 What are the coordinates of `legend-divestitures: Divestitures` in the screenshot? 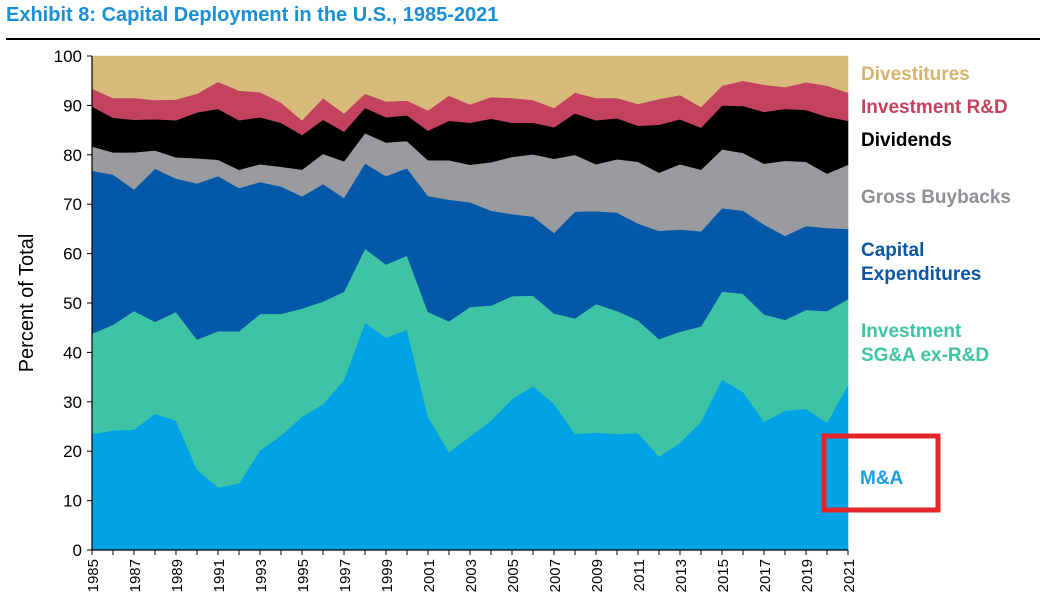 It's located at (915, 74).